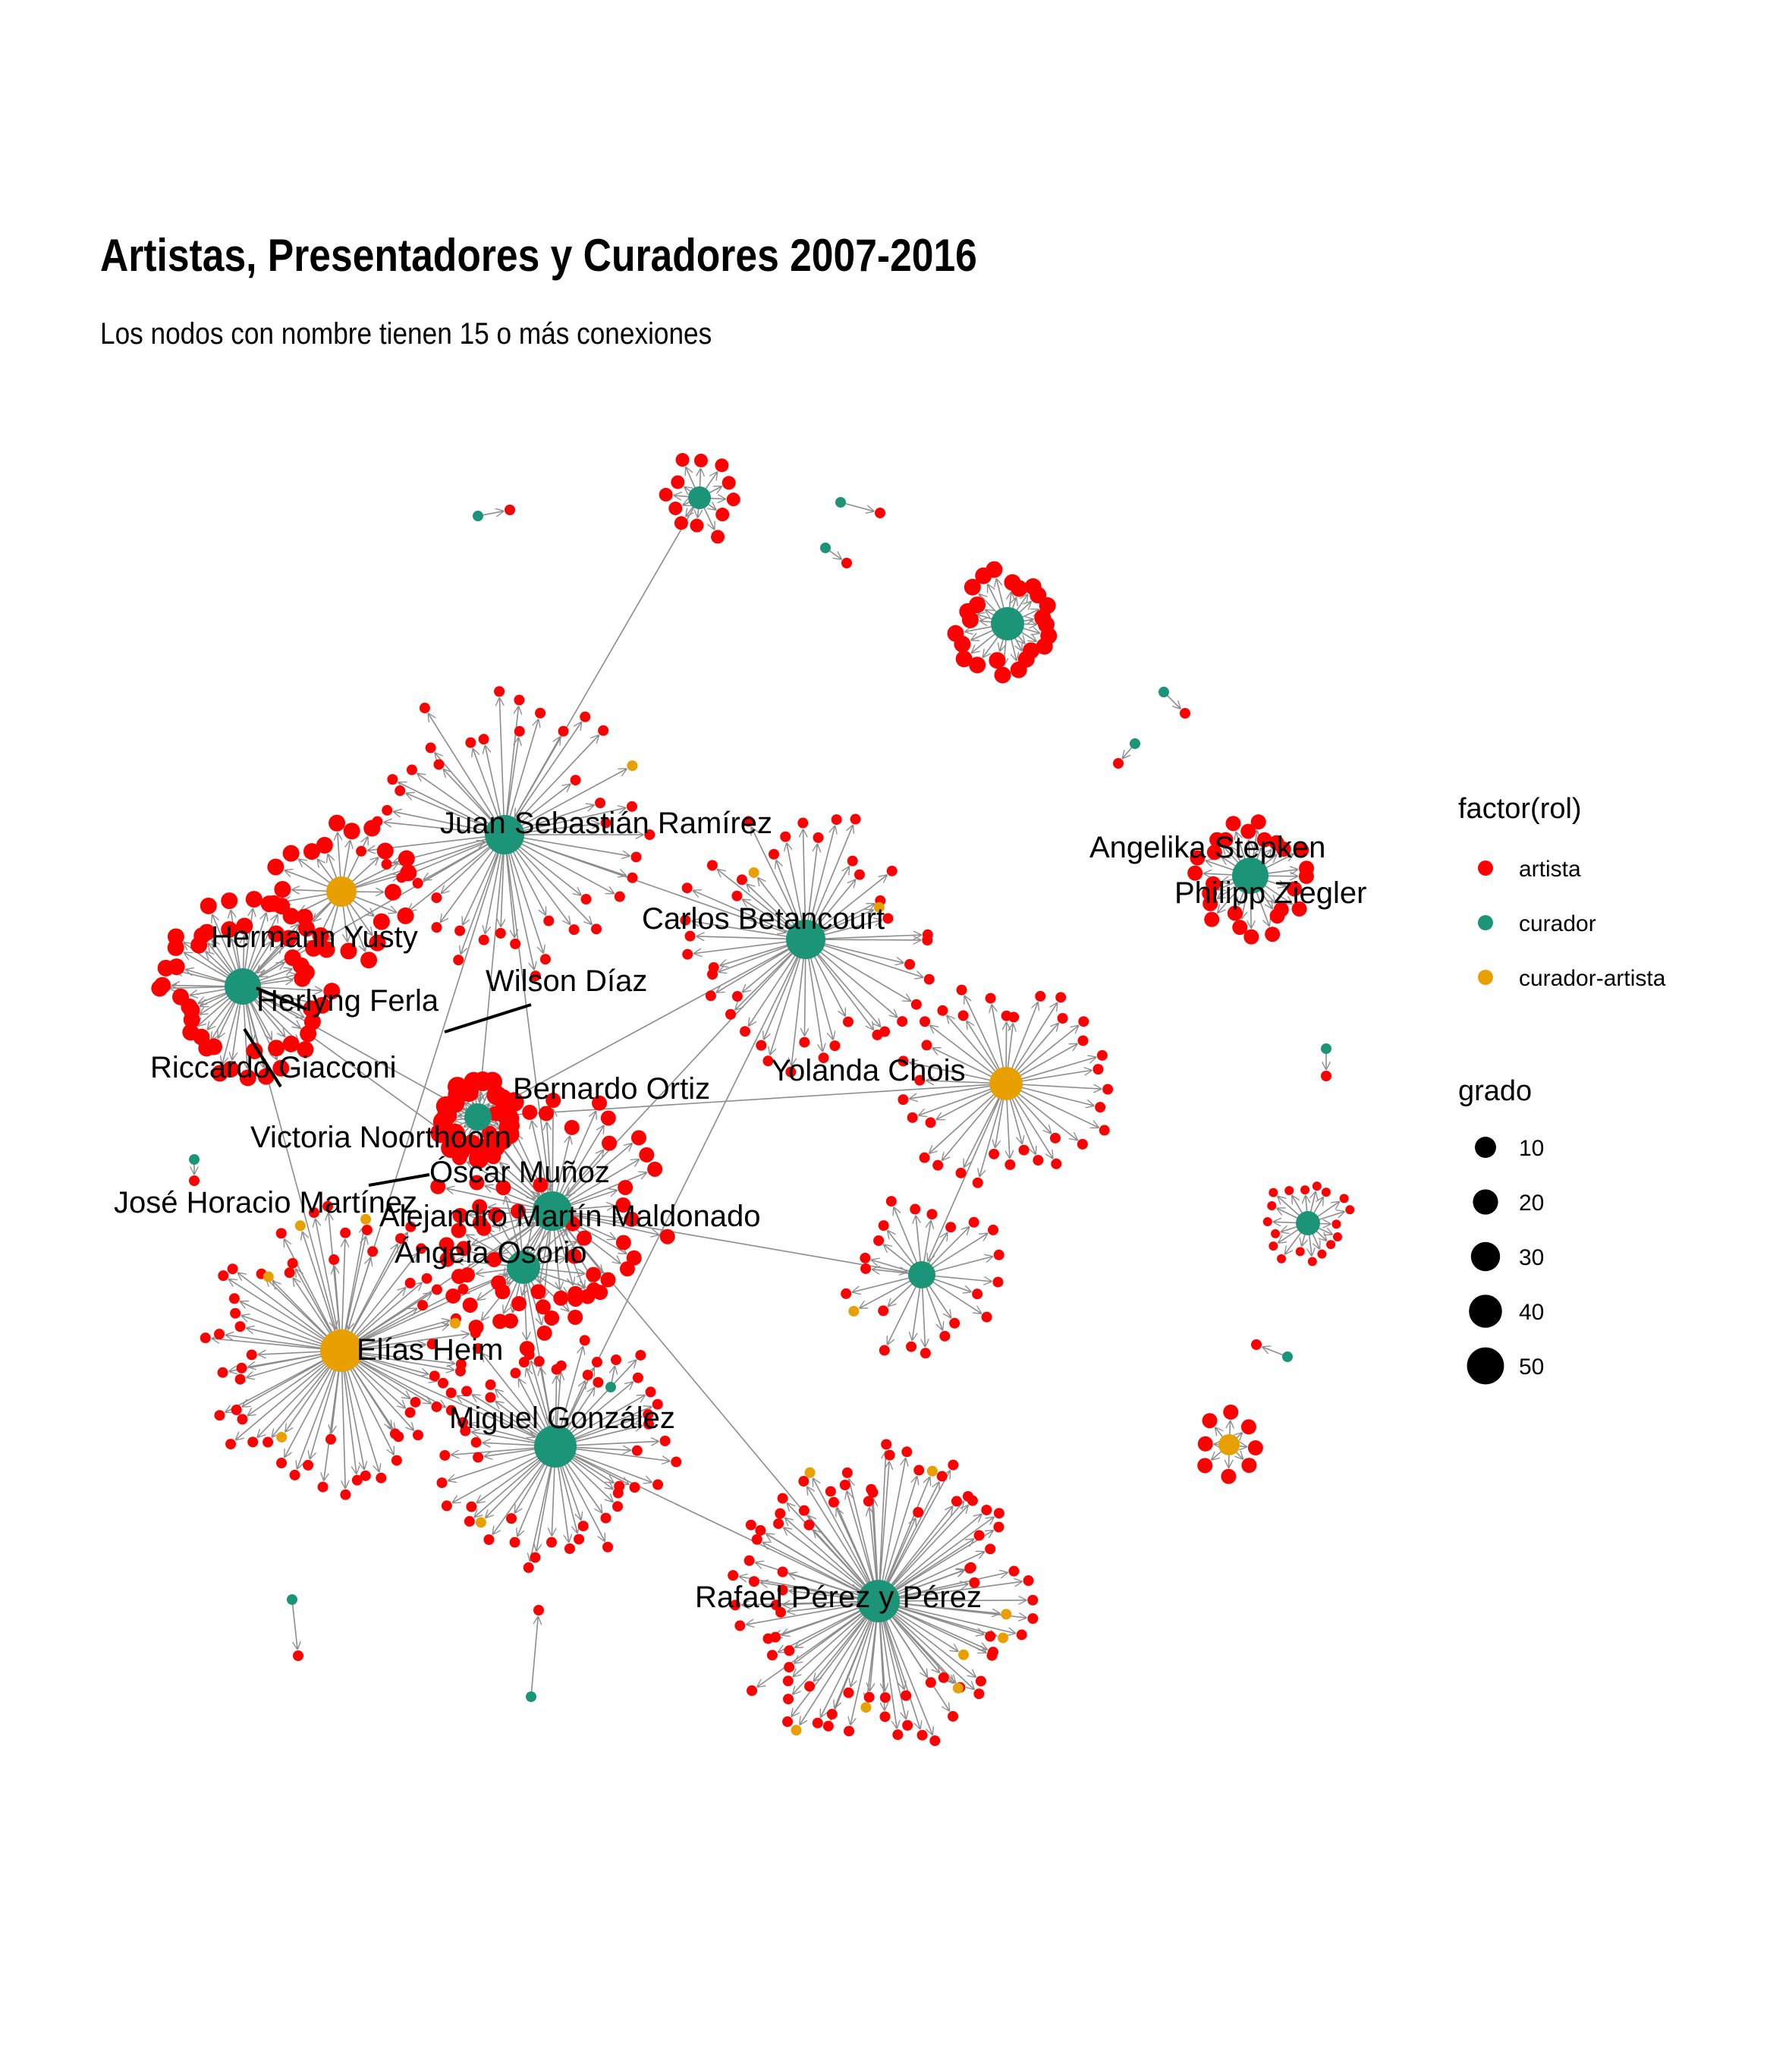 The width and height of the screenshot is (1792, 2045). What do you see at coordinates (1592, 978) in the screenshot?
I see `legend-label-curador-artista: curador-artista` at bounding box center [1592, 978].